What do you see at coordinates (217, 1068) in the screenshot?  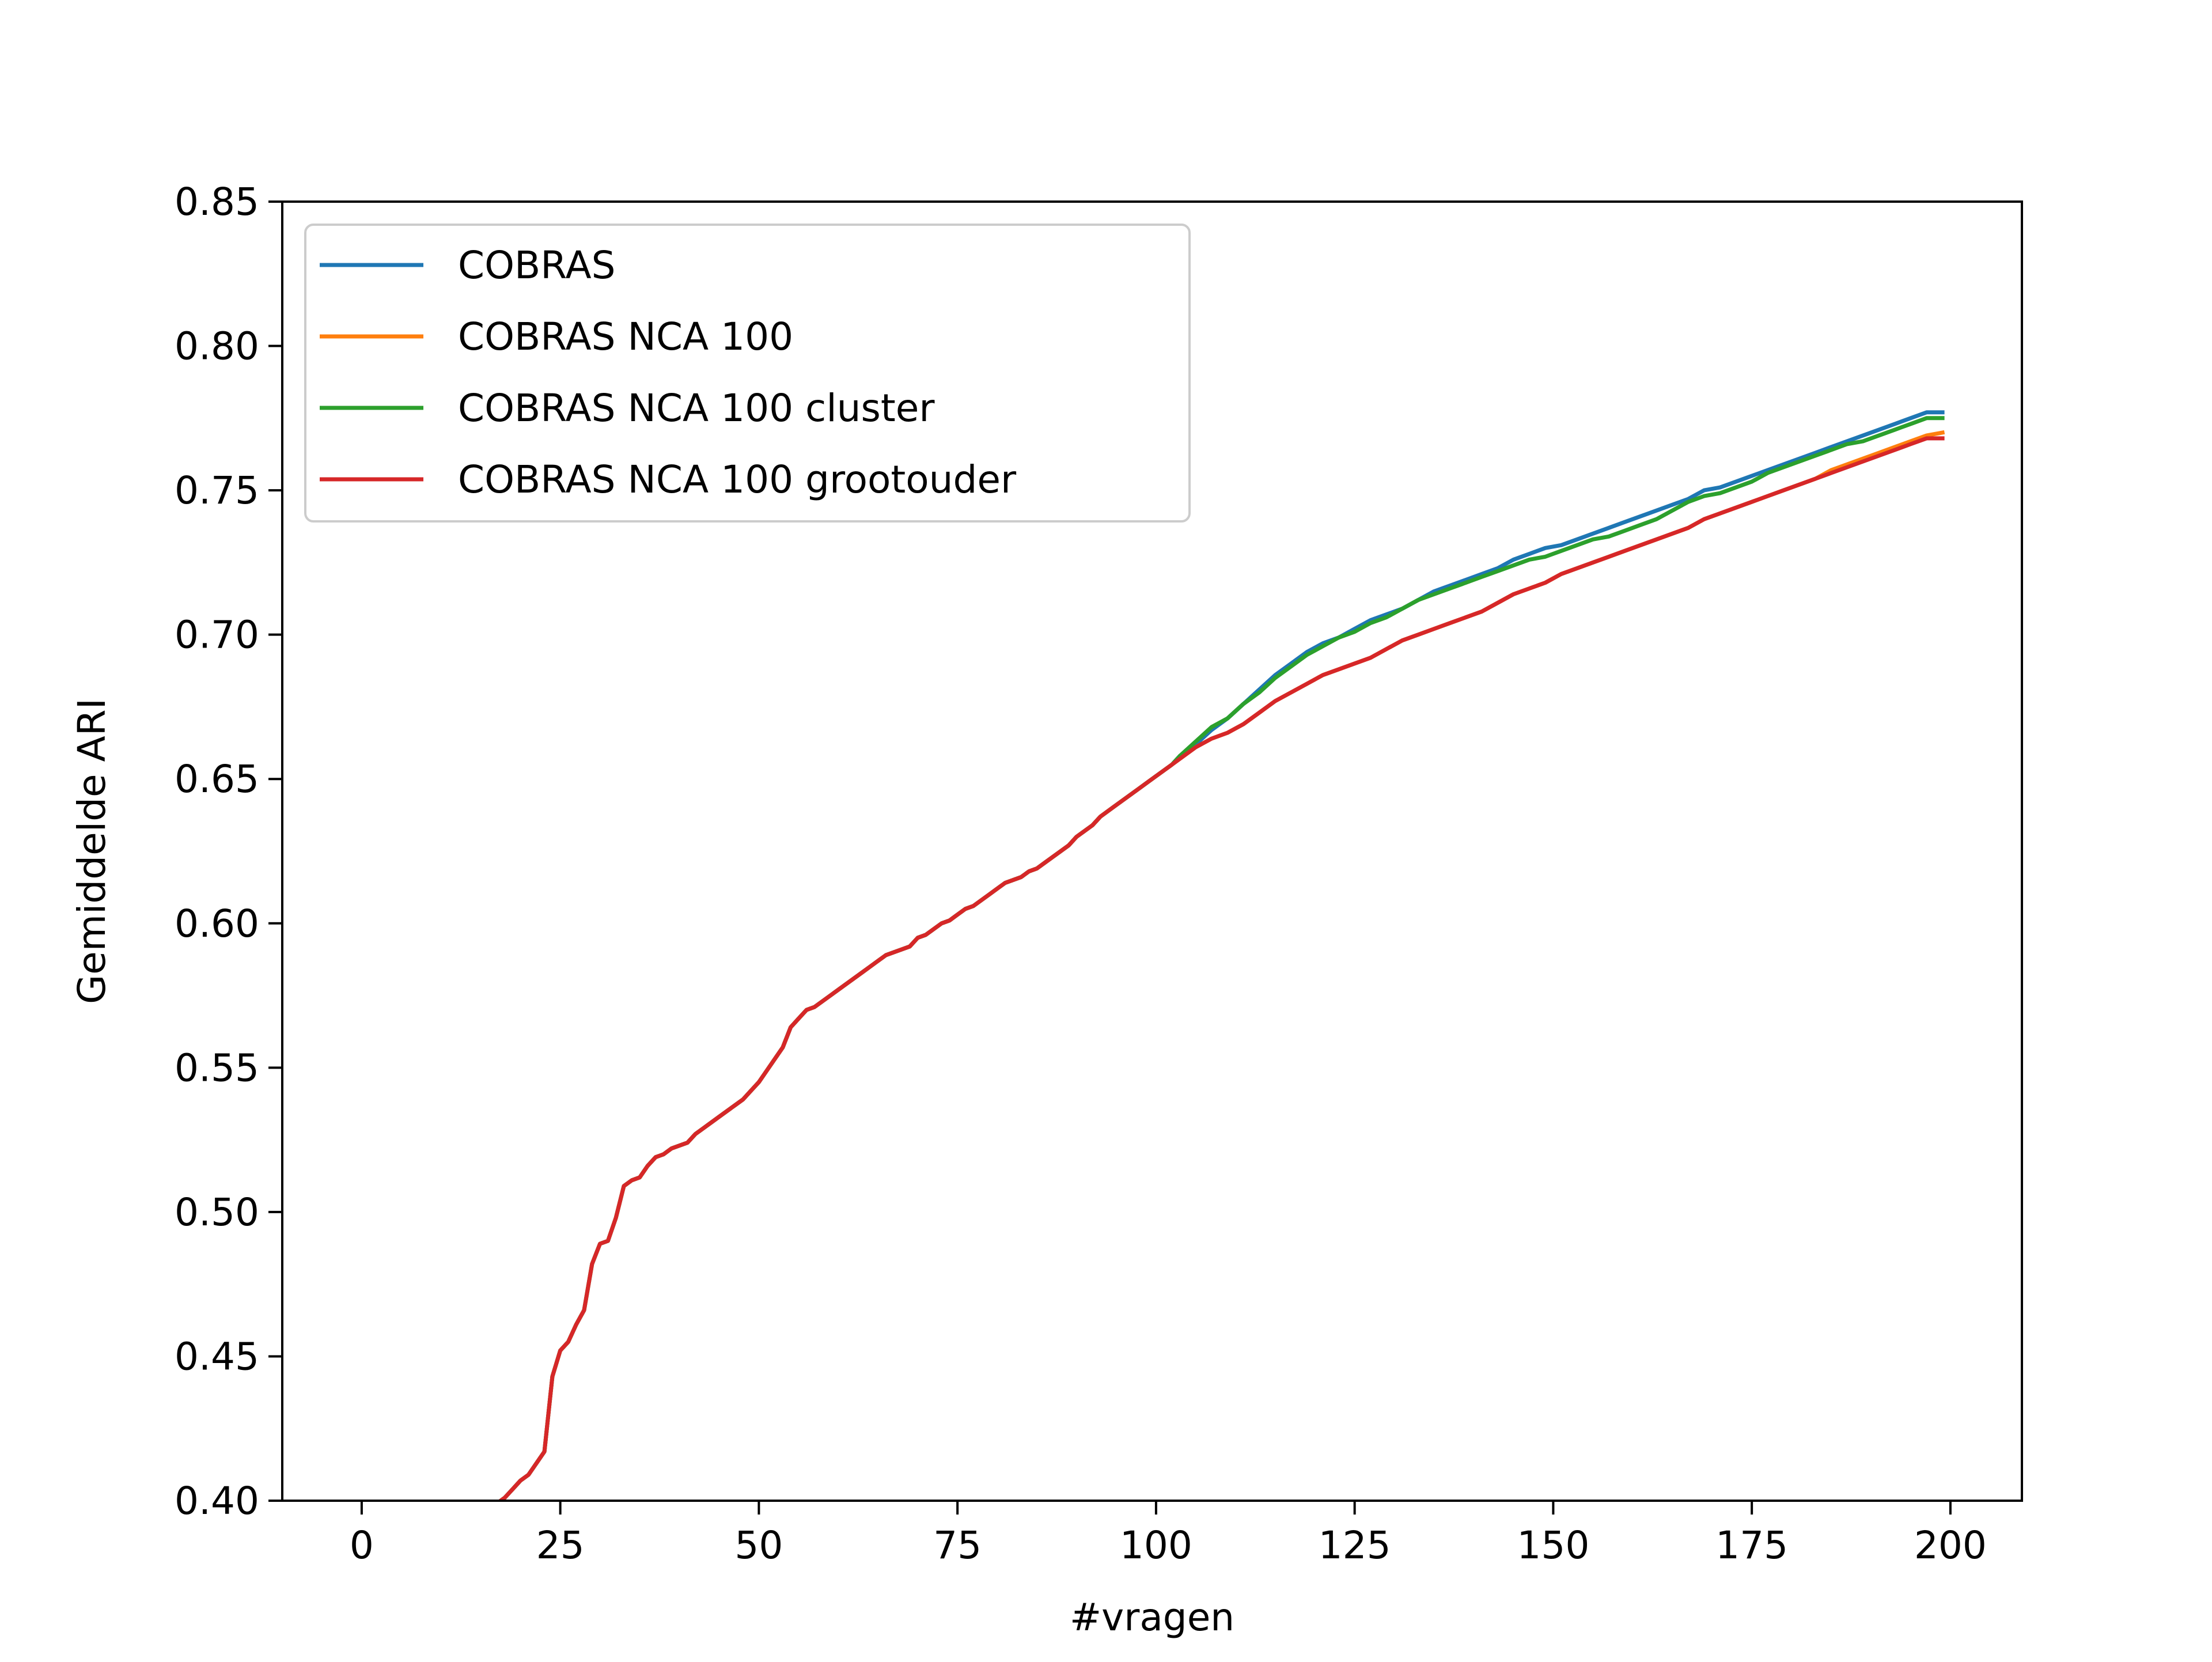 I see `y-tick-label: 0.55` at bounding box center [217, 1068].